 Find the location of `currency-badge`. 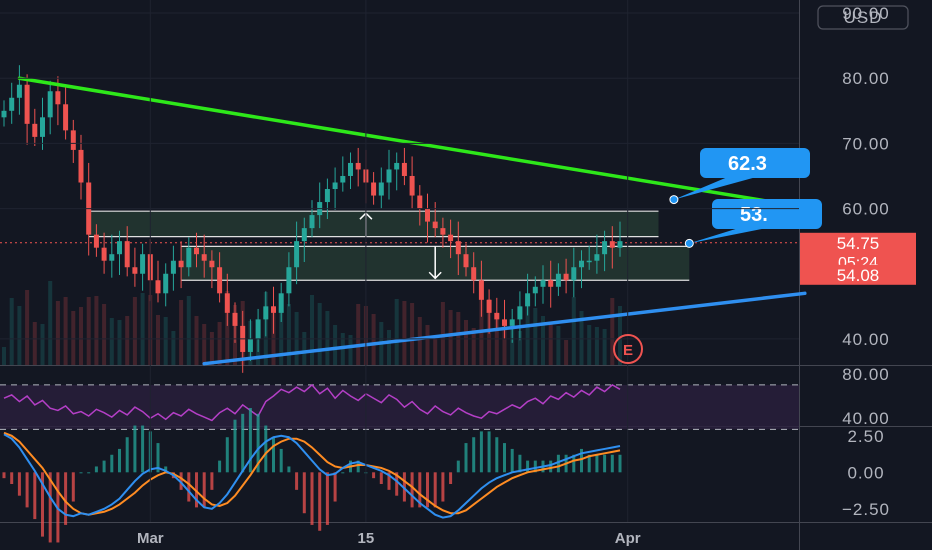

currency-badge is located at coordinates (863, 17).